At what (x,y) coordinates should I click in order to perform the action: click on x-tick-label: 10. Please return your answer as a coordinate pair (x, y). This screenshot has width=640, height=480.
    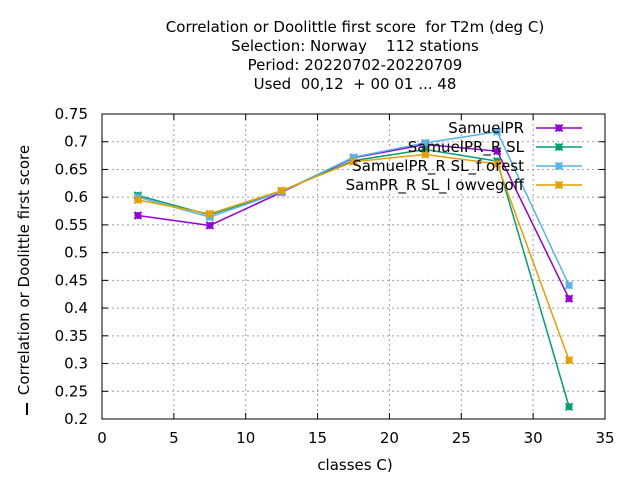
    Looking at the image, I should click on (245, 438).